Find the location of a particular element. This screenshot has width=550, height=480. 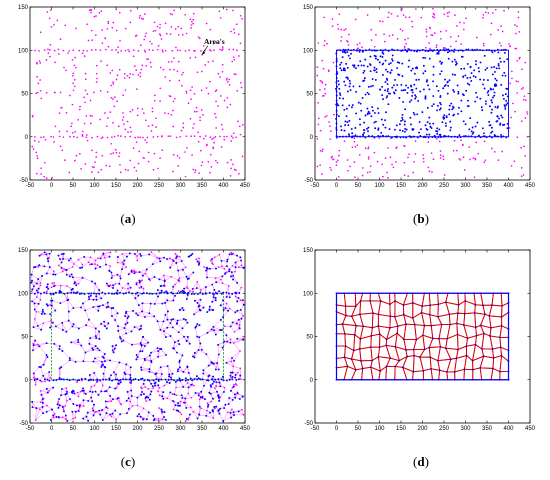

plot-frame is located at coordinates (137, 93).